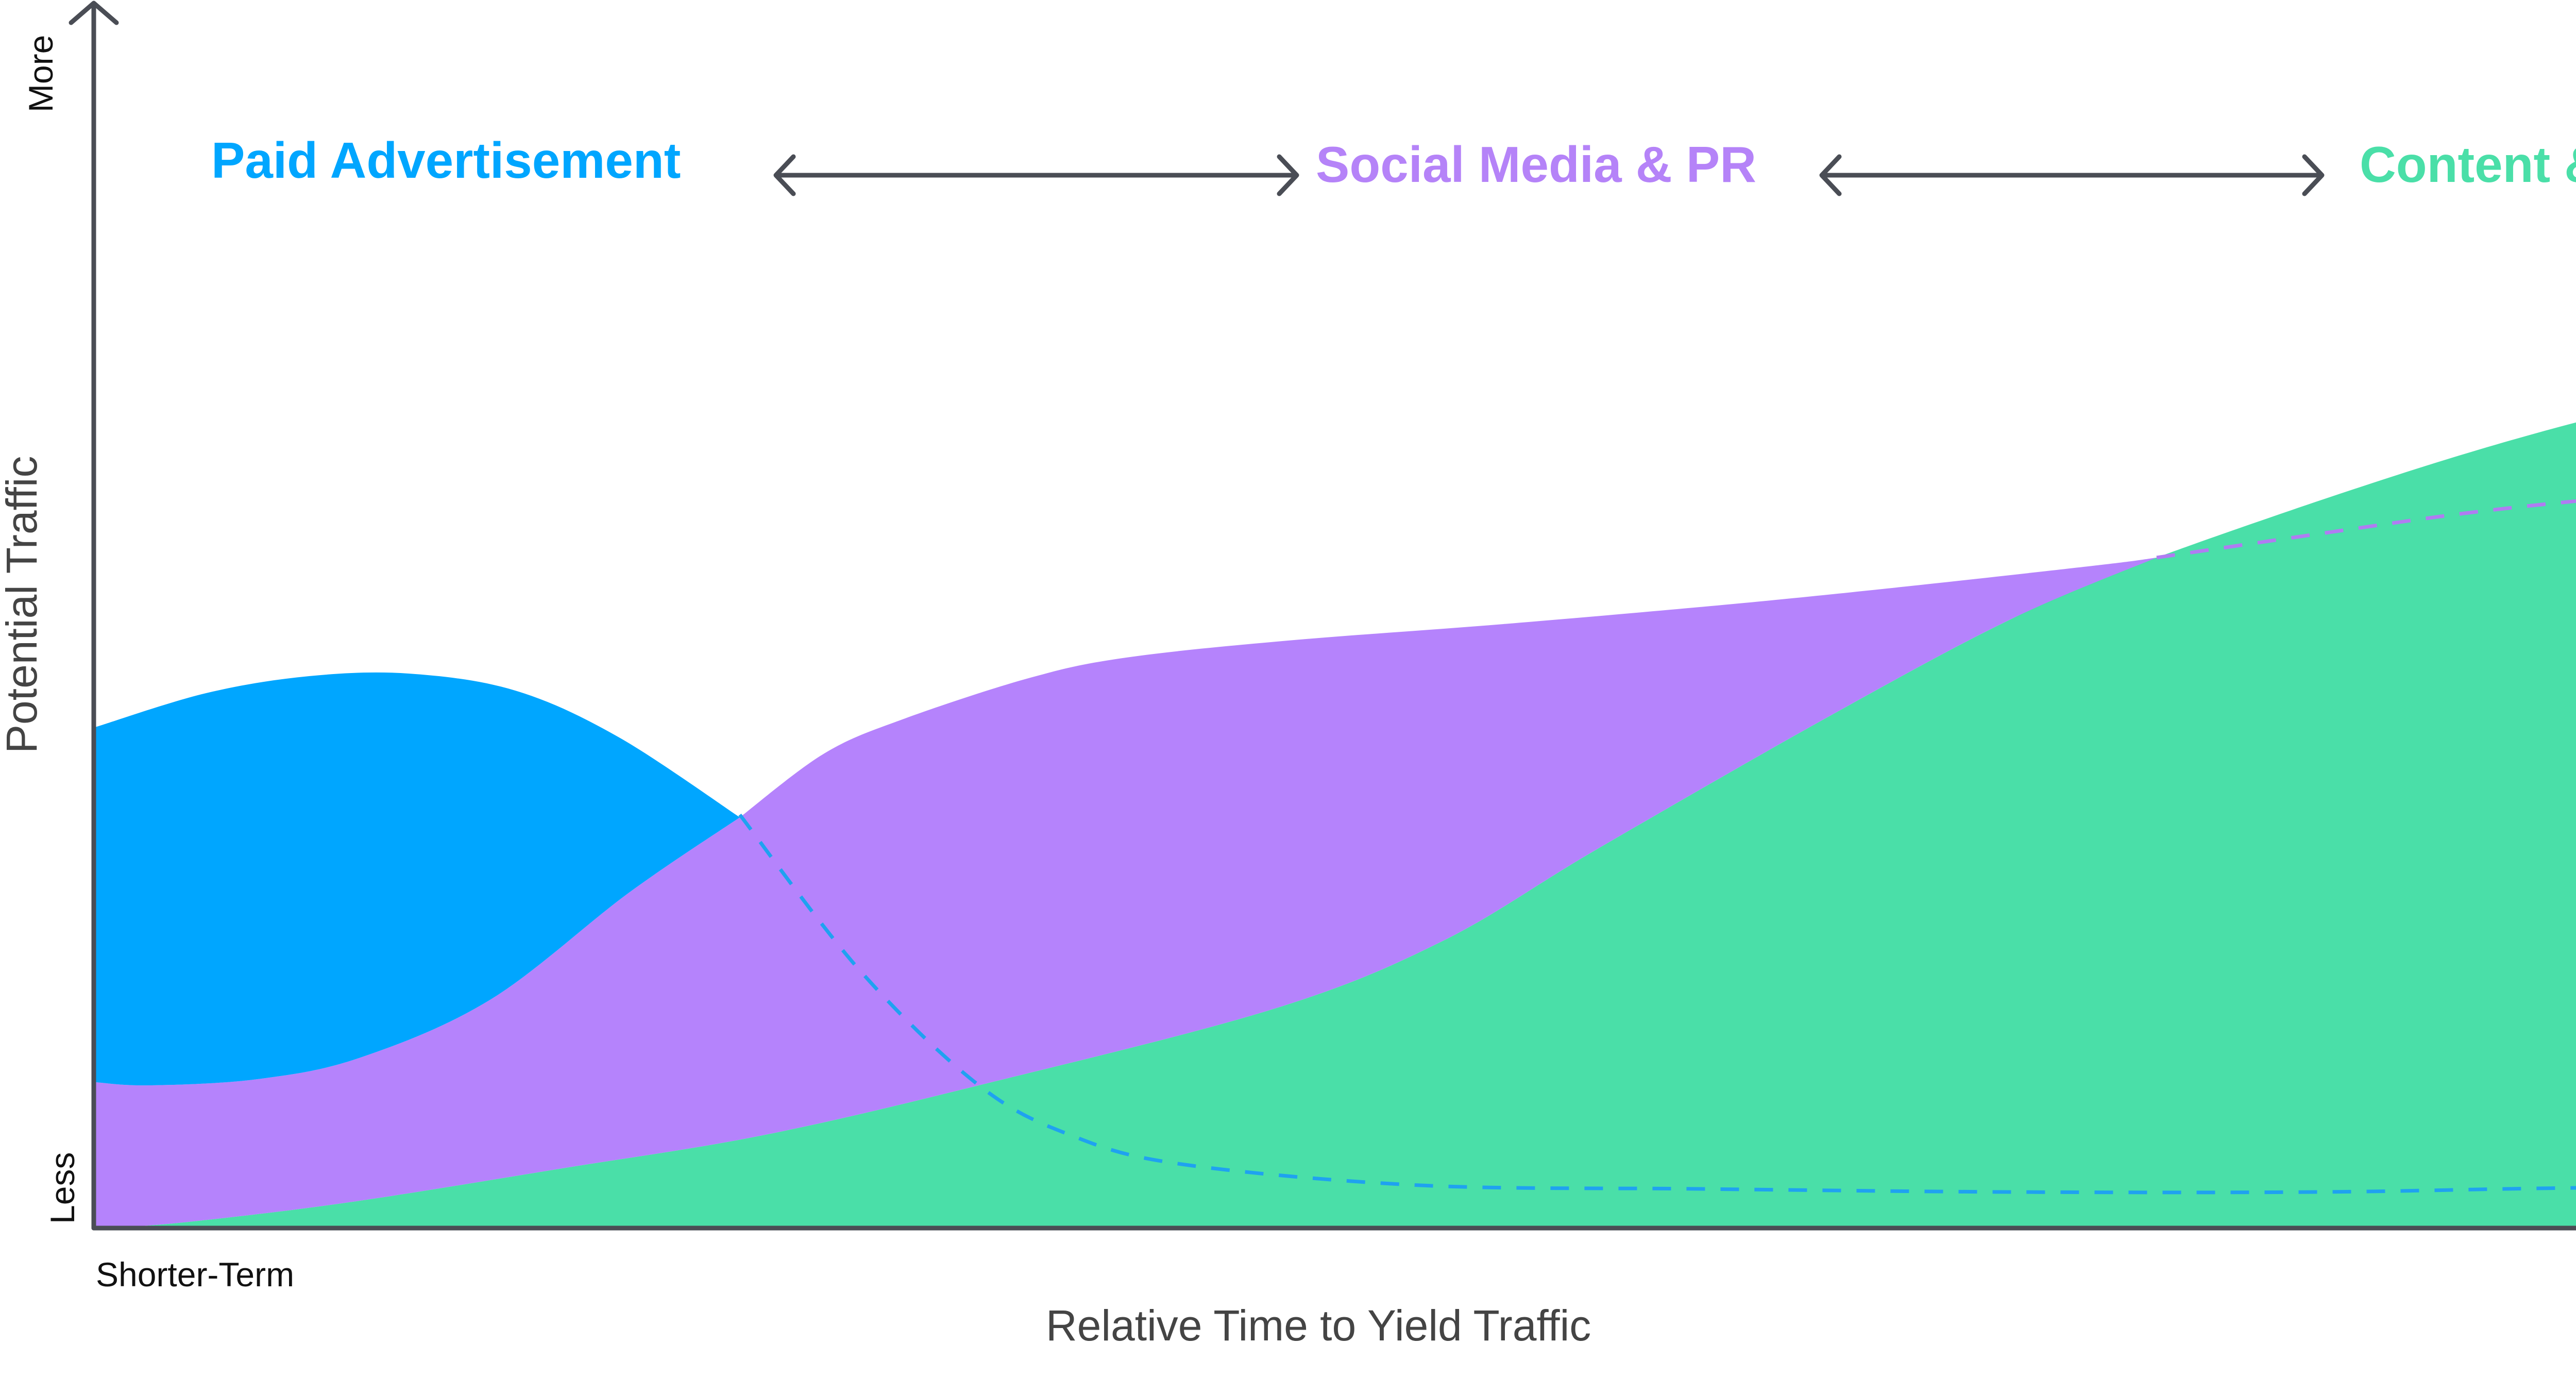 The image size is (2576, 1377). I want to click on x-axis-title: Relative Time to Yield Traffic, so click(1318, 1325).